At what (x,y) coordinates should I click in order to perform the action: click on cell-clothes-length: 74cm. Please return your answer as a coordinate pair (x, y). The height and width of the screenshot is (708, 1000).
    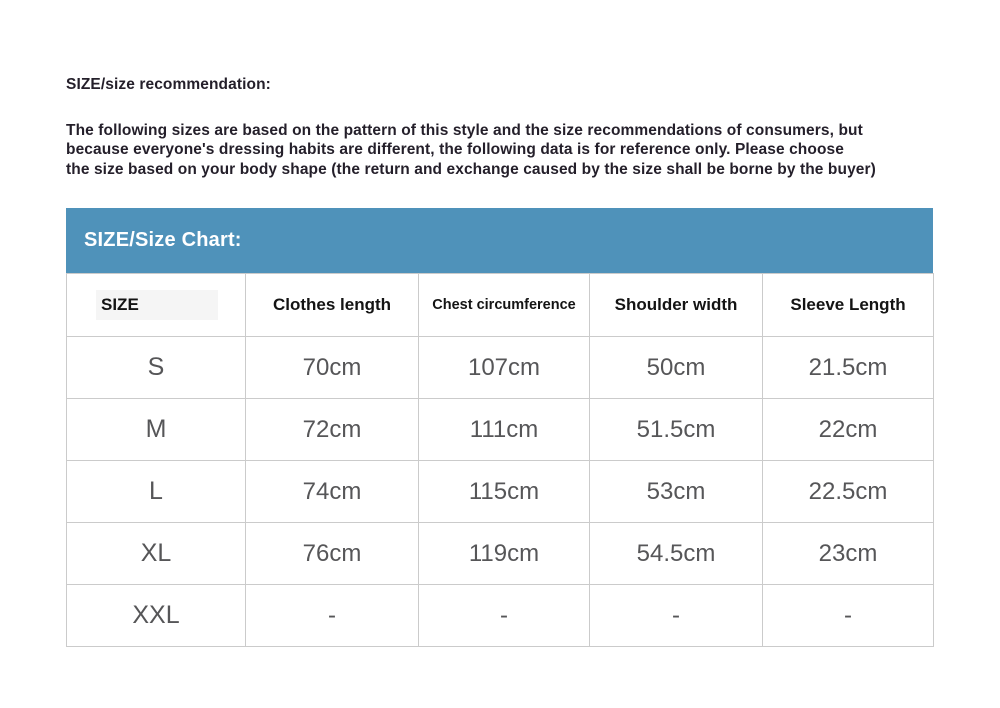
    Looking at the image, I should click on (332, 491).